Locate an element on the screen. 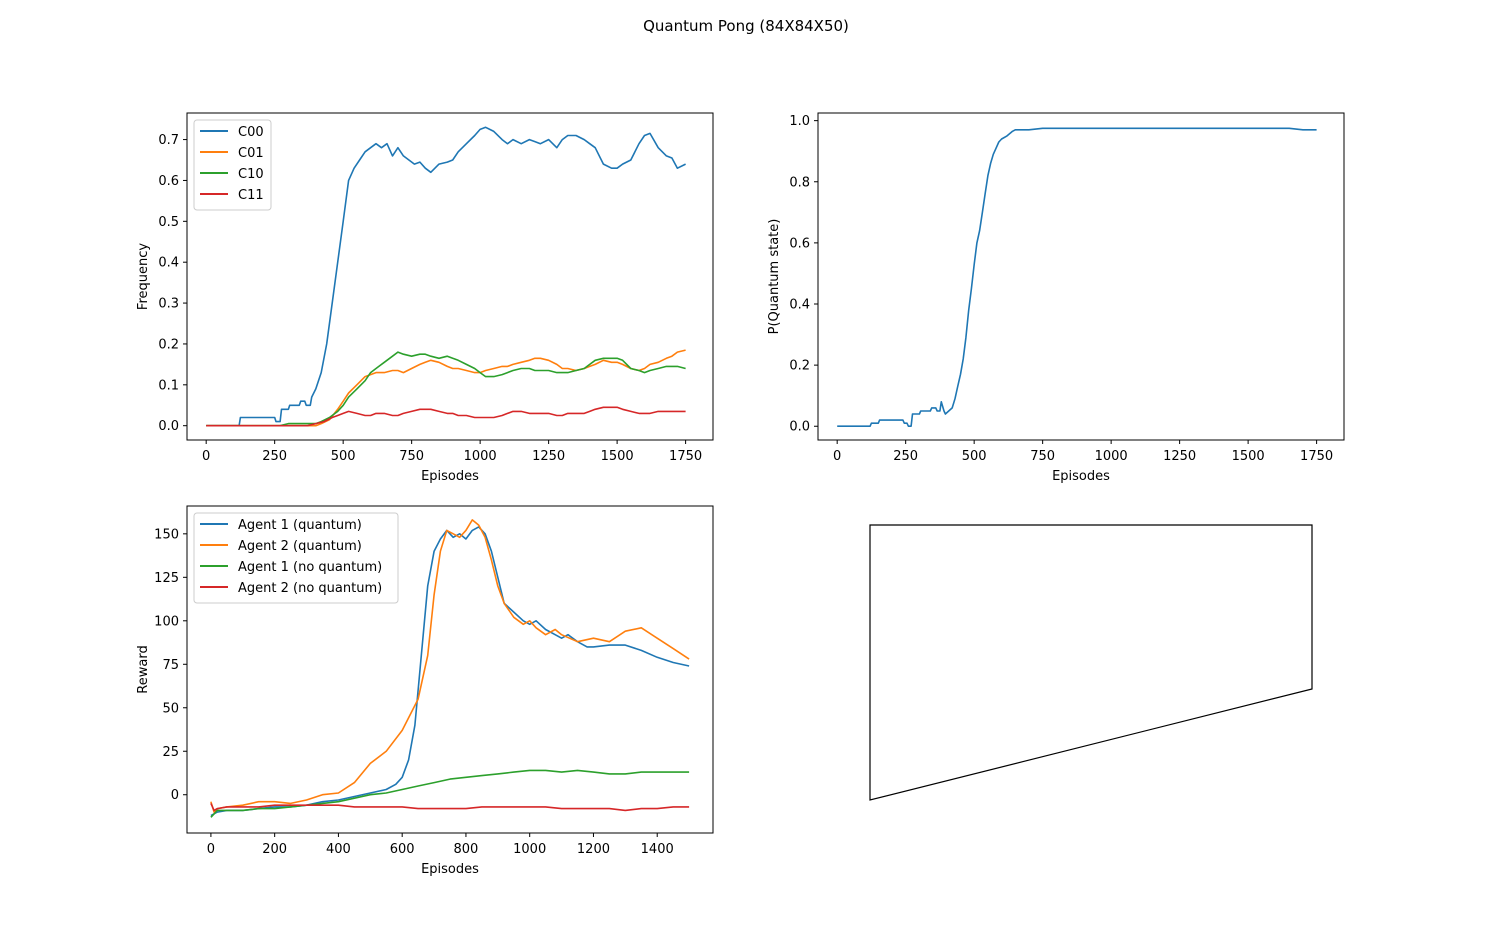  empty-quadrilateral-panel is located at coordinates (1091, 662).